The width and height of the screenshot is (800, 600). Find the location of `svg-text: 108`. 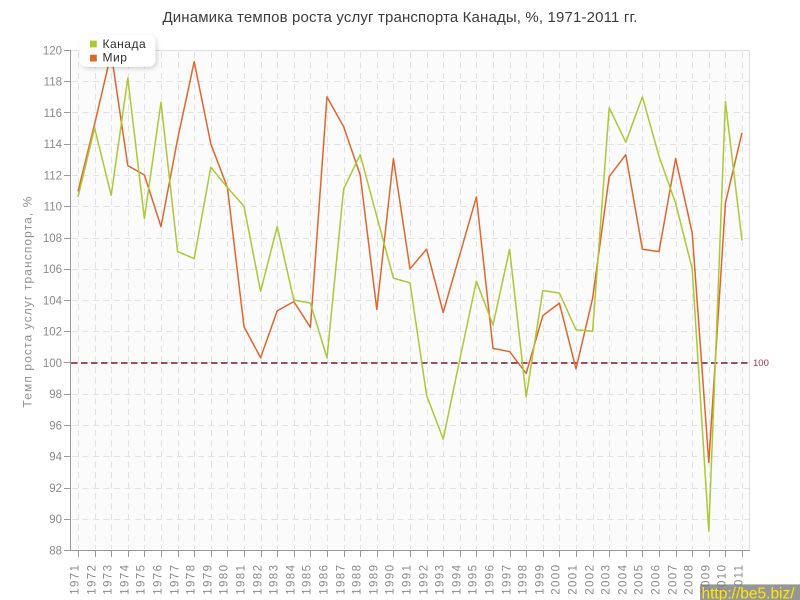

svg-text: 108 is located at coordinates (52, 239).